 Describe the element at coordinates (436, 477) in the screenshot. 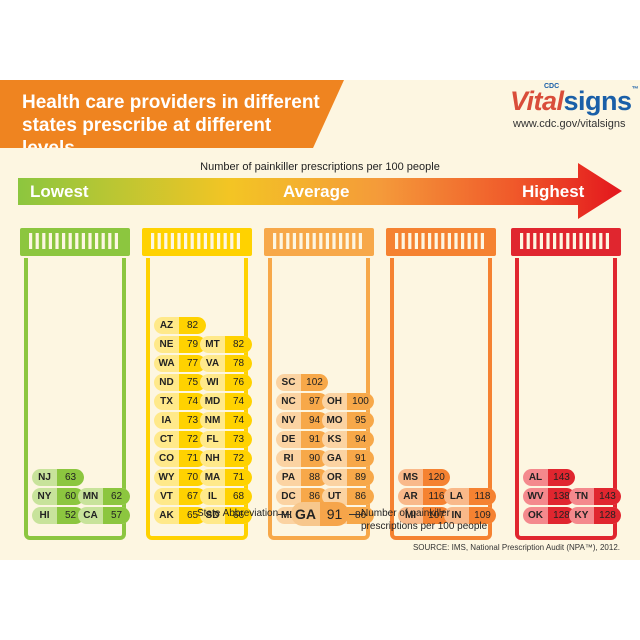

I see `state-value: 120` at that location.